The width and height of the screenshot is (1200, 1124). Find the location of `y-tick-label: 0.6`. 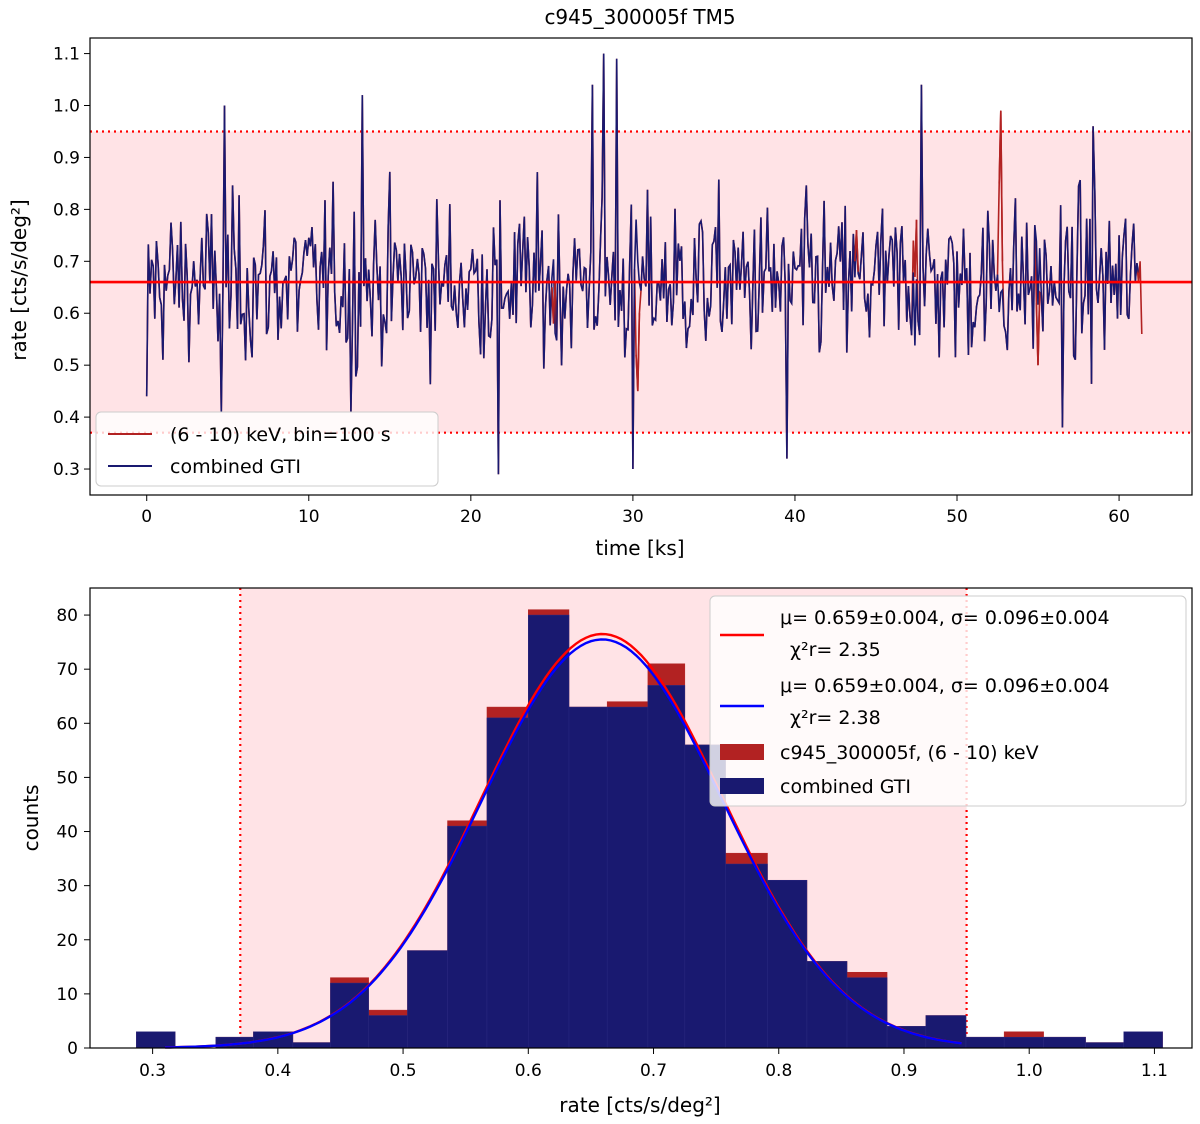

y-tick-label: 0.6 is located at coordinates (66, 314).